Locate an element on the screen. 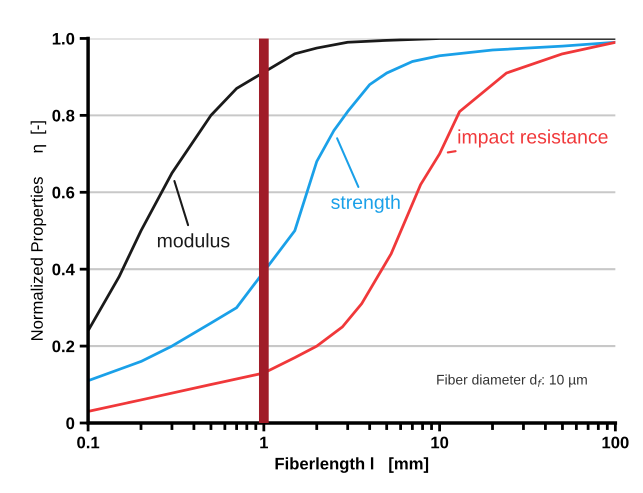 The width and height of the screenshot is (643, 493). y-tick-label: 0 is located at coordinates (70, 423).